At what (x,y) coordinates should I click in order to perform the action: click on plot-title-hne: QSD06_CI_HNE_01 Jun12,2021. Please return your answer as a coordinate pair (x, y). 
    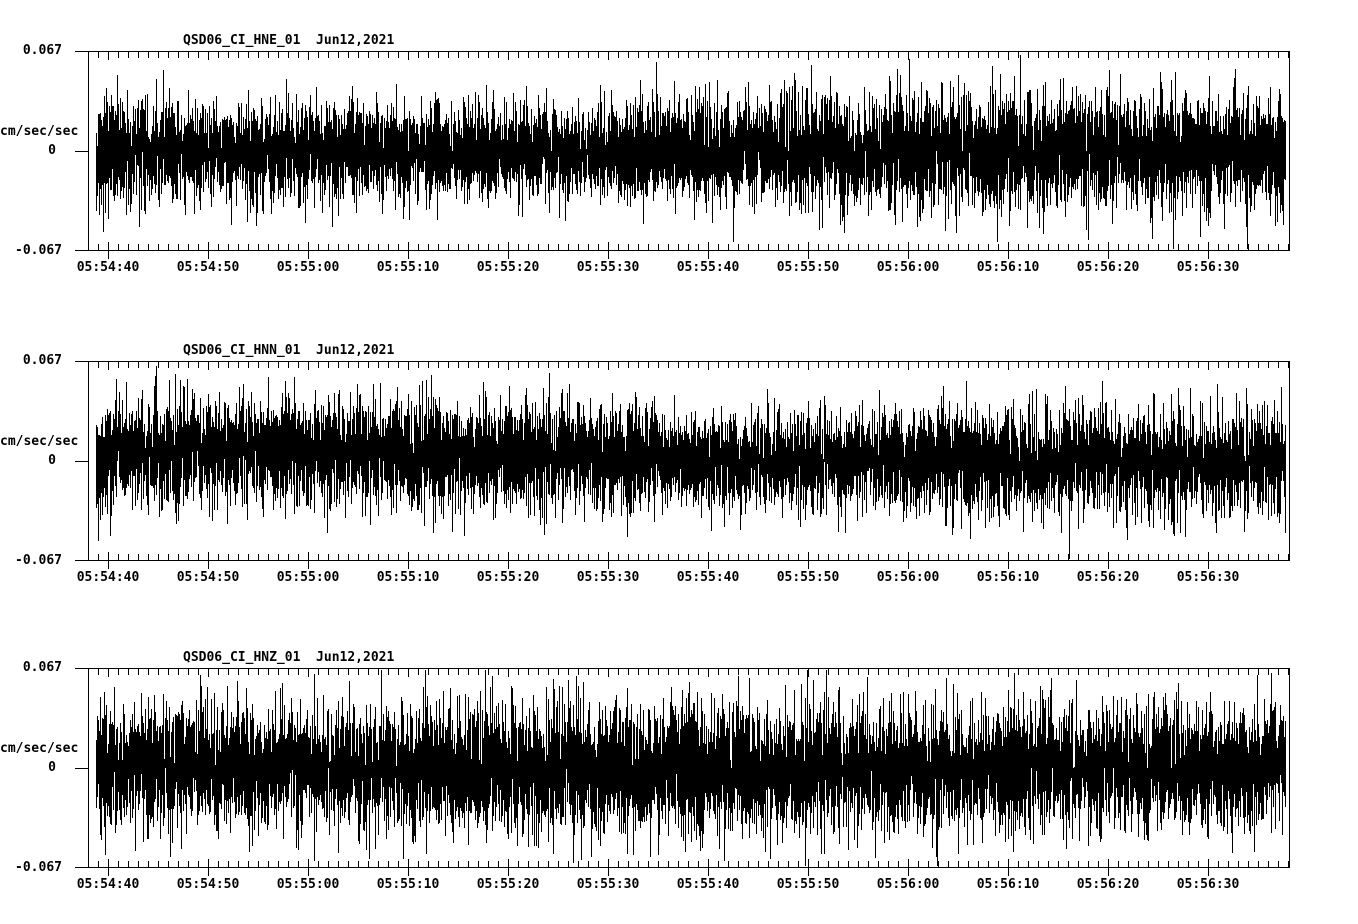
    Looking at the image, I should click on (289, 40).